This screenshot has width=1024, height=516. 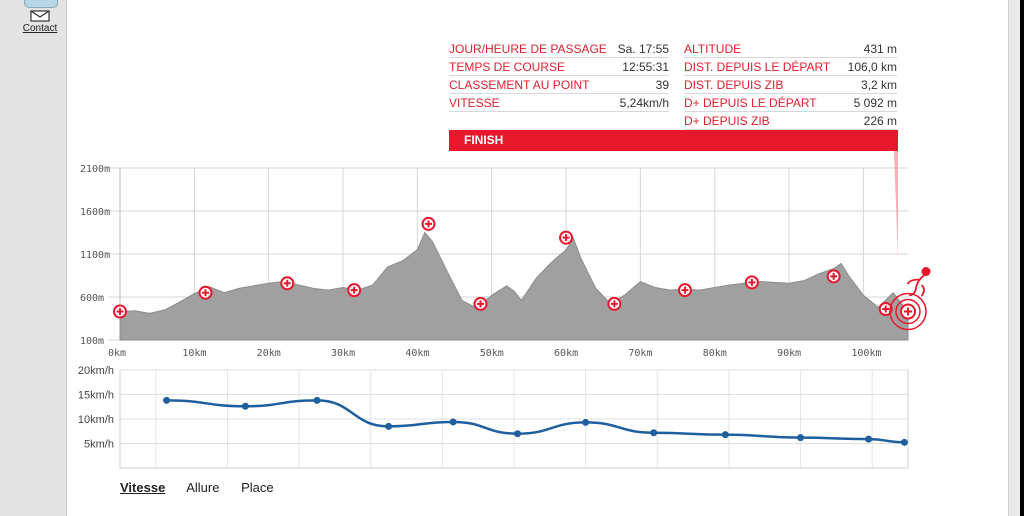 I want to click on info-value: 39, so click(x=662, y=84).